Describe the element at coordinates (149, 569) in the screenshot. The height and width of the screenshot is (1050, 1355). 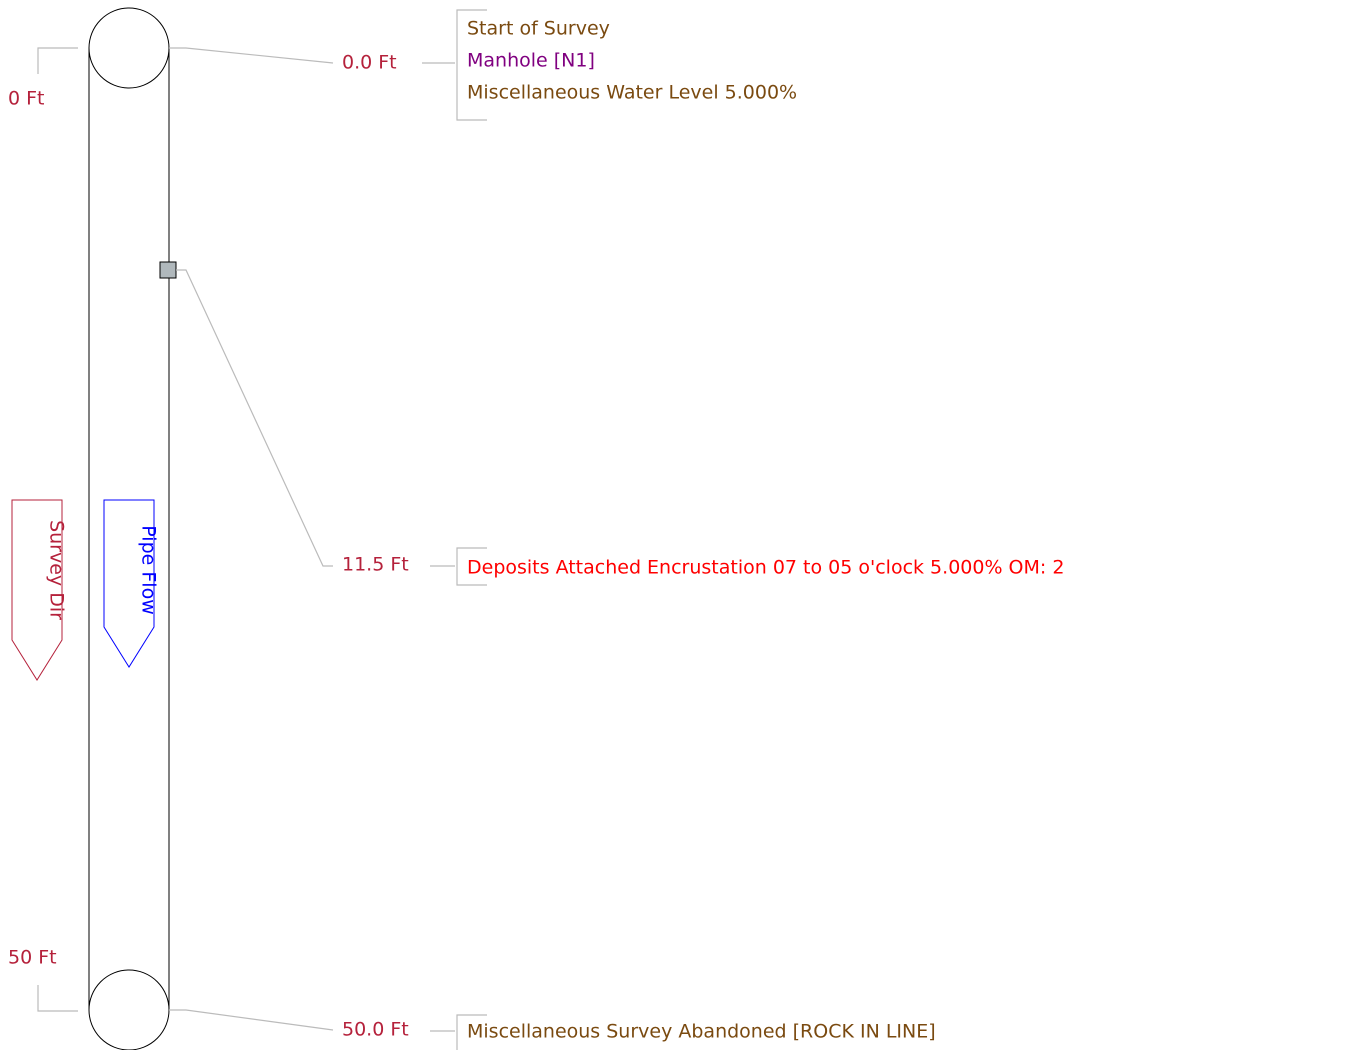
I see `pipe-flow-label: Pipe Flow` at that location.